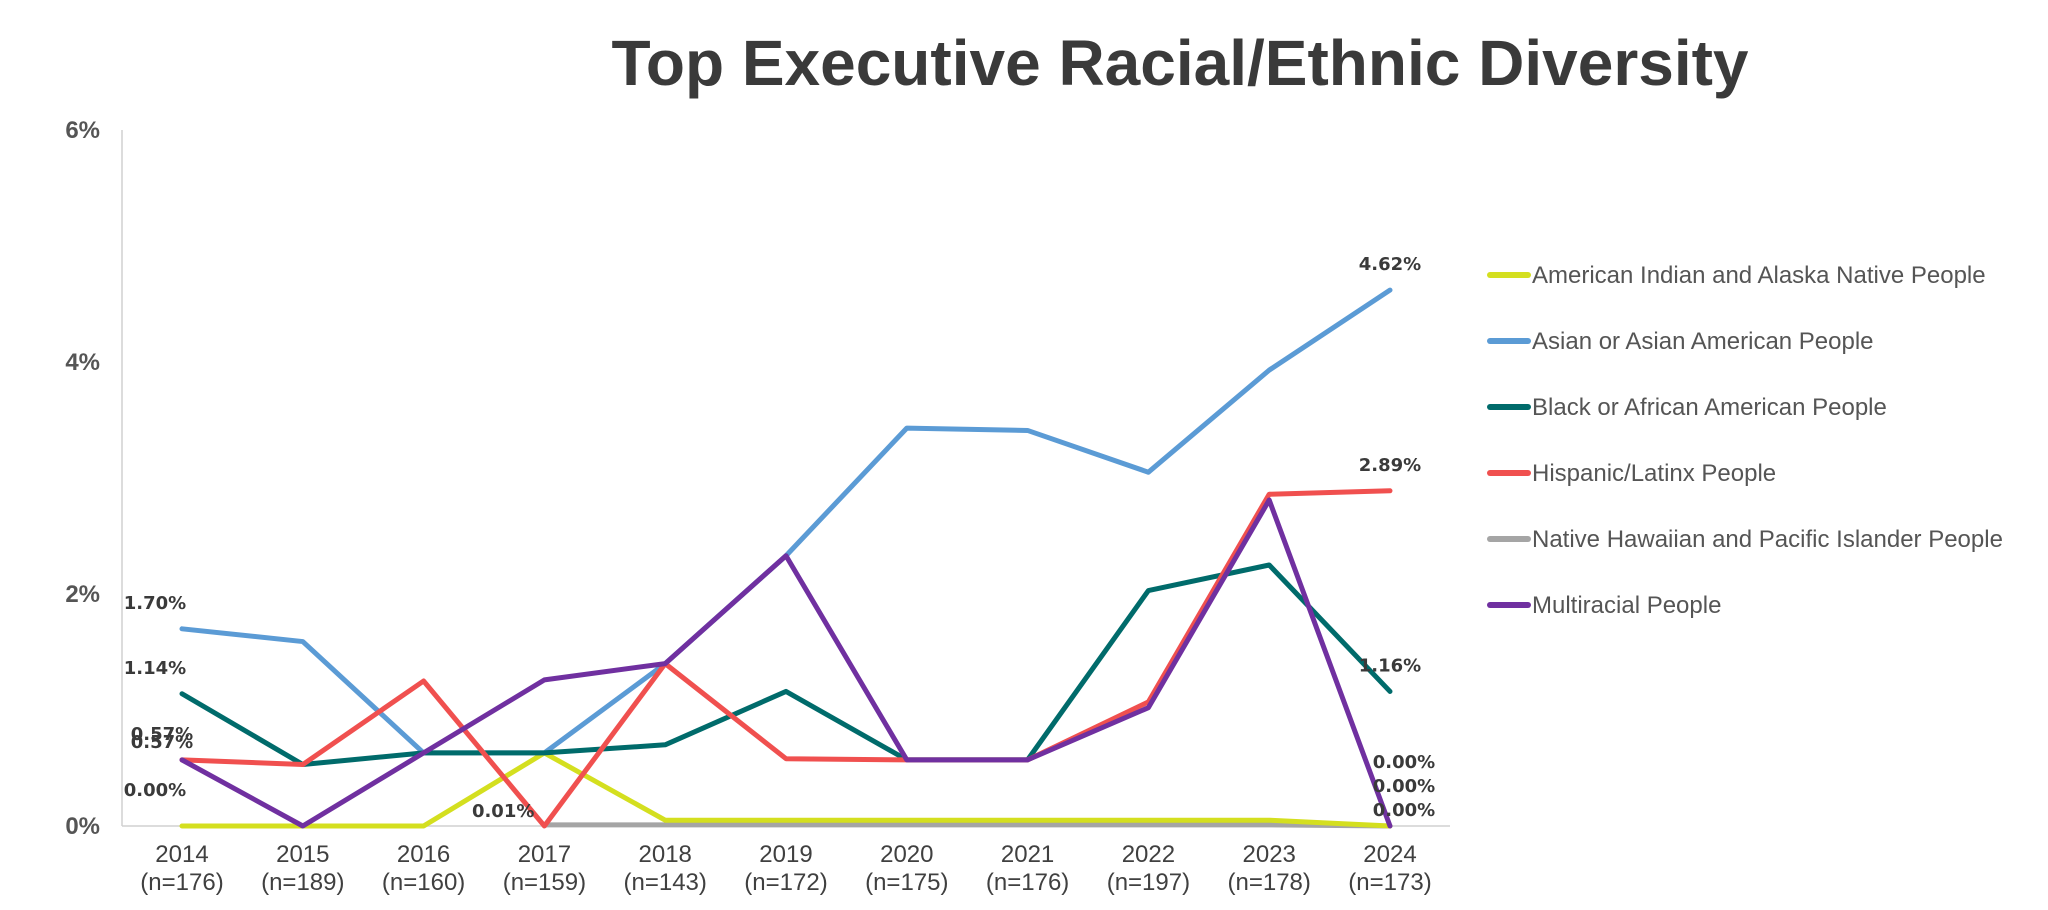 This screenshot has height=910, width=2048. What do you see at coordinates (503, 811) in the screenshot?
I see `data-label: 0.01%` at bounding box center [503, 811].